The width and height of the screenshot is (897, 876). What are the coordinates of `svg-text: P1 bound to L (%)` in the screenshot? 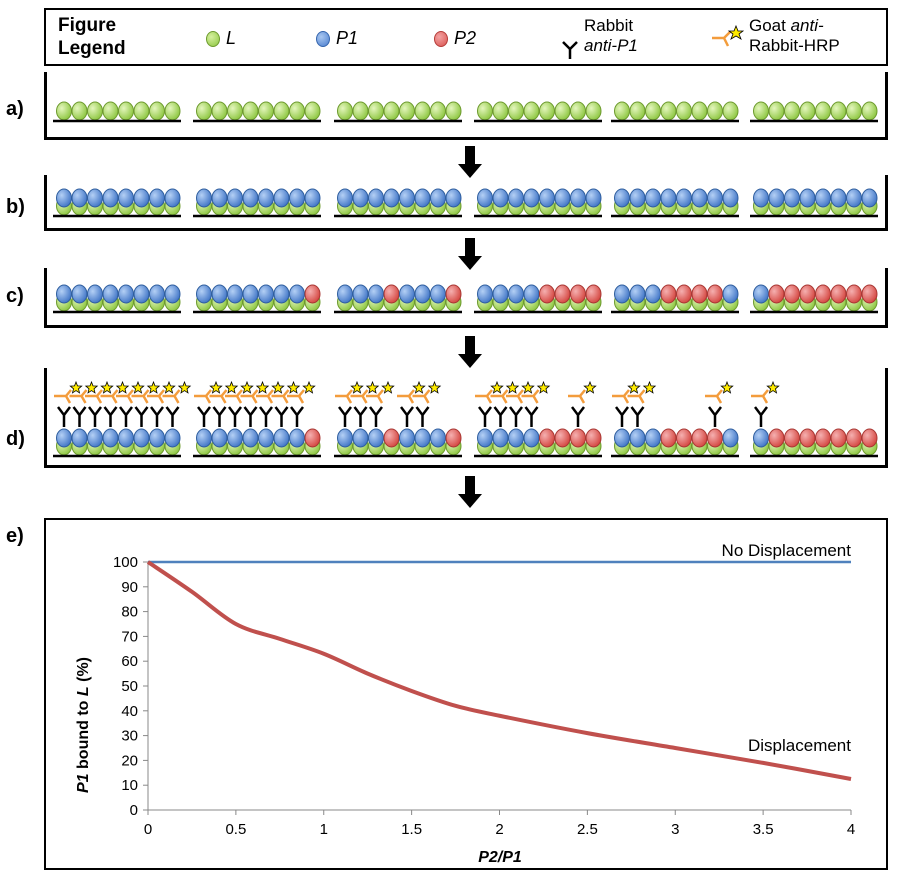 It's located at (83, 725).